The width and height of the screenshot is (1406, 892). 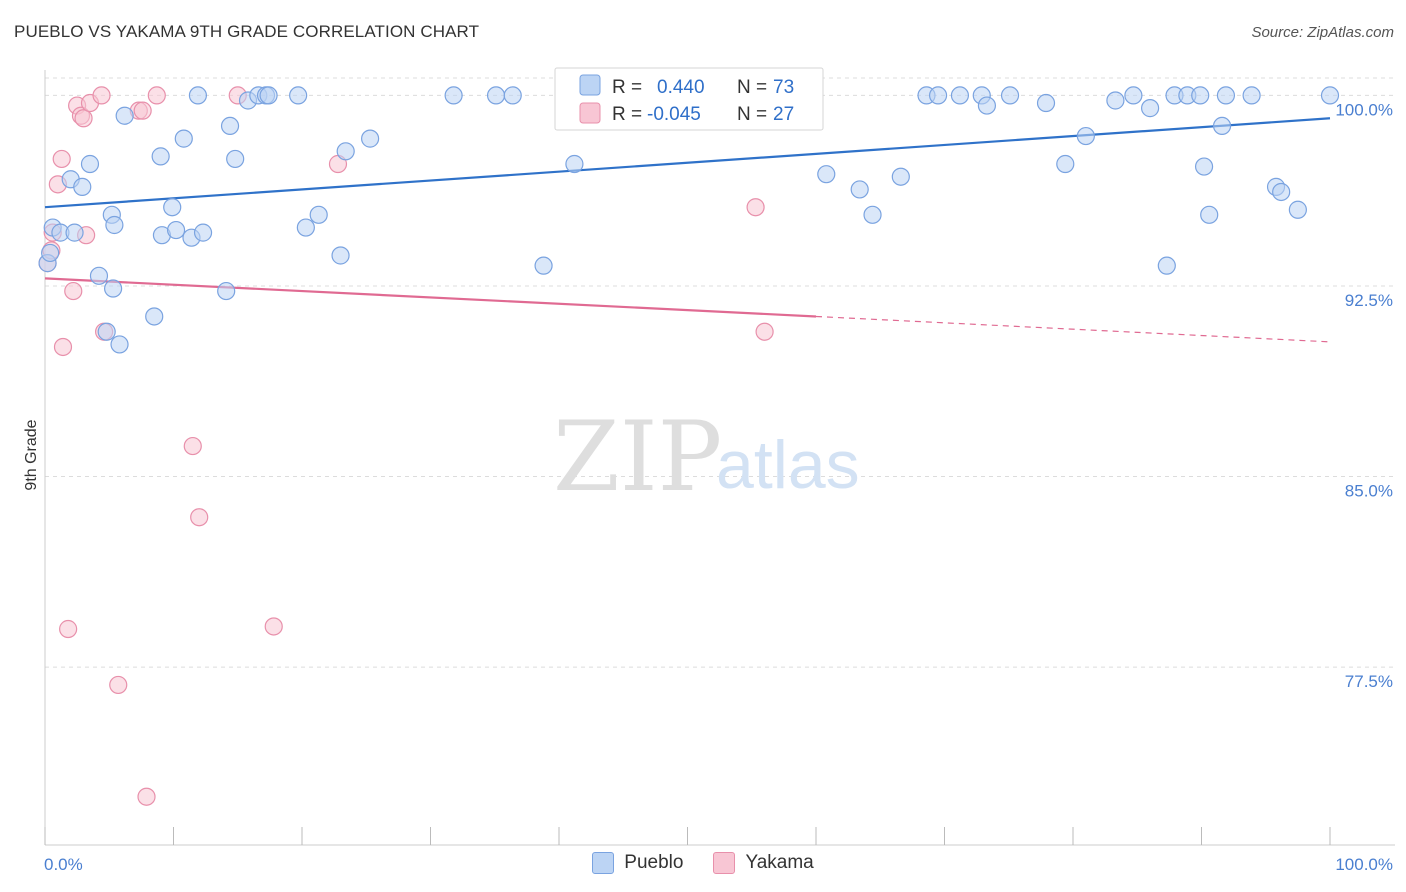 What do you see at coordinates (674, 114) in the screenshot?
I see `legend-r-value-yakama: -0.045` at bounding box center [674, 114].